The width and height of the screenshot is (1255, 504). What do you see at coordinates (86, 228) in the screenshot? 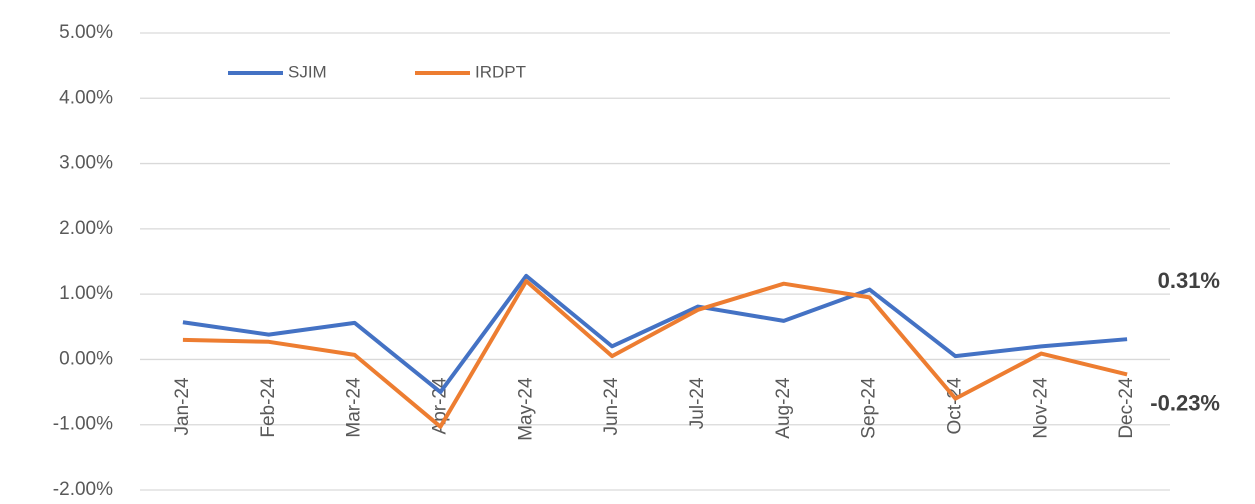
I see `y-tick-label: 2.00%` at bounding box center [86, 228].